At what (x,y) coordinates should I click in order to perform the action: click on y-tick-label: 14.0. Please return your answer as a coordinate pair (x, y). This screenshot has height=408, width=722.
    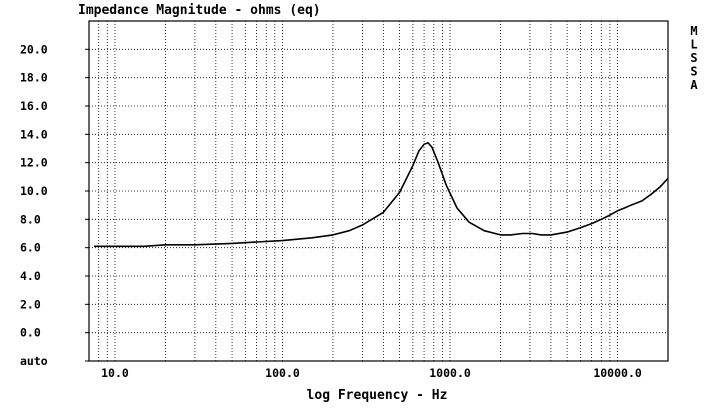
    Looking at the image, I should click on (34, 134).